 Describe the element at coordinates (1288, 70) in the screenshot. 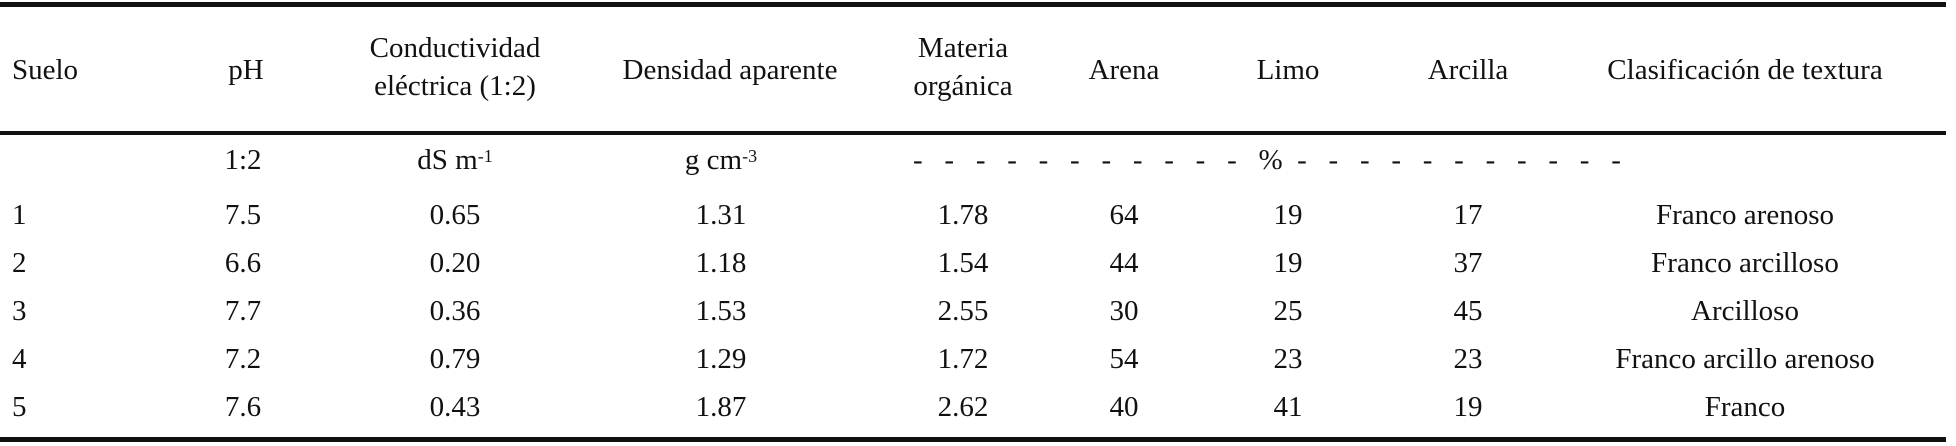

I see `header-limo: Limo` at that location.